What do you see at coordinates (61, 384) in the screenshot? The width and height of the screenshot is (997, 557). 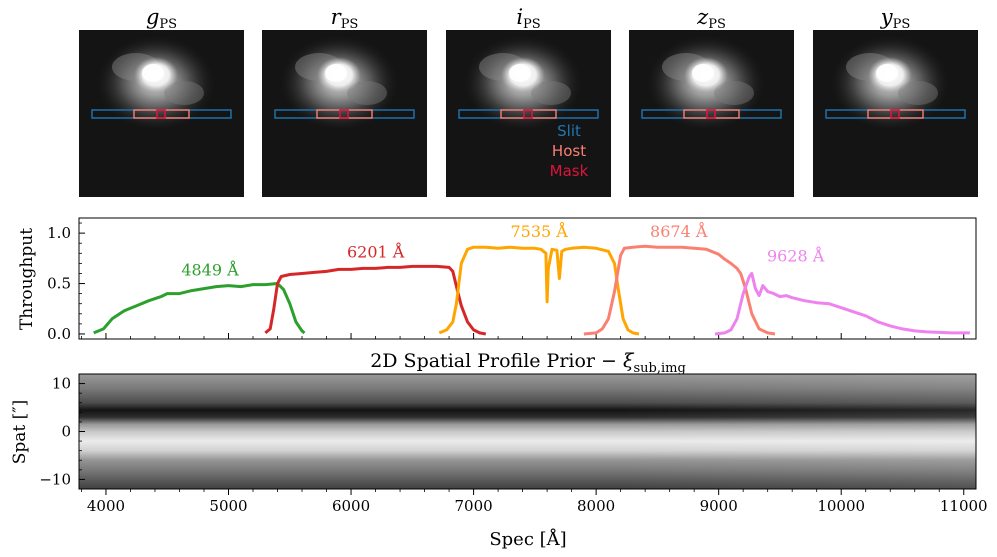 I see `heatmap-ytick-label: 10` at bounding box center [61, 384].